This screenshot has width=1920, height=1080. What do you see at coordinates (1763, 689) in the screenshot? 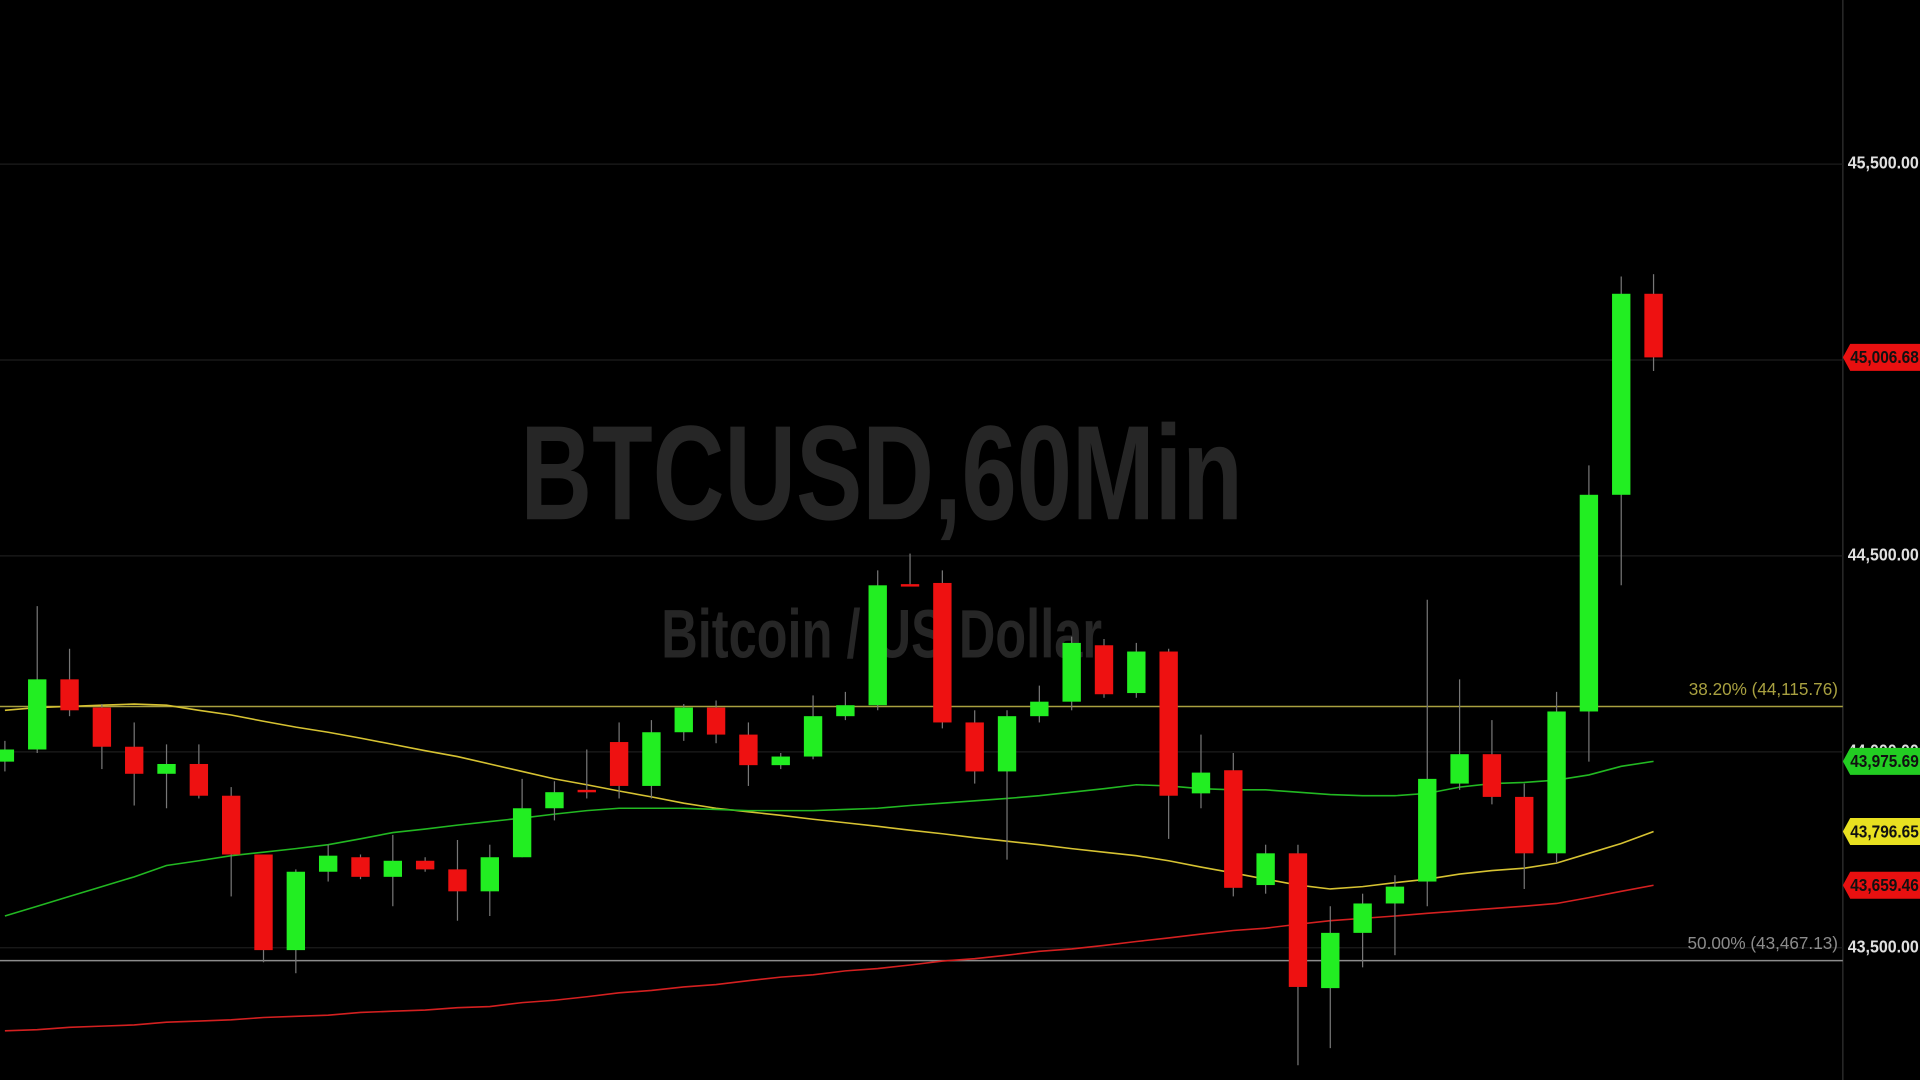
I see `fib-label: 38.20% (44,115.76)` at bounding box center [1763, 689].